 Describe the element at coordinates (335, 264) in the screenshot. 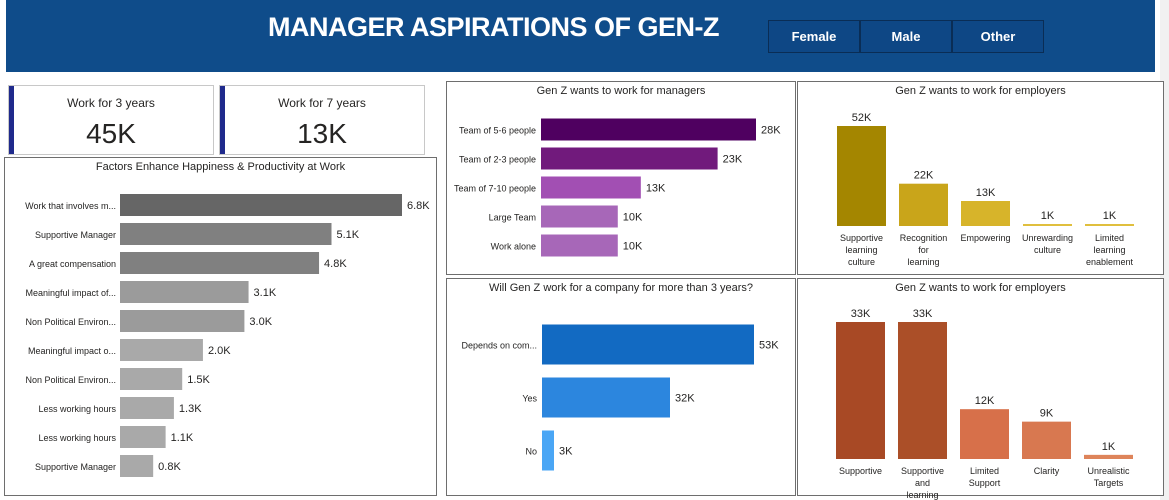

I see `data-label: 4.8K` at that location.